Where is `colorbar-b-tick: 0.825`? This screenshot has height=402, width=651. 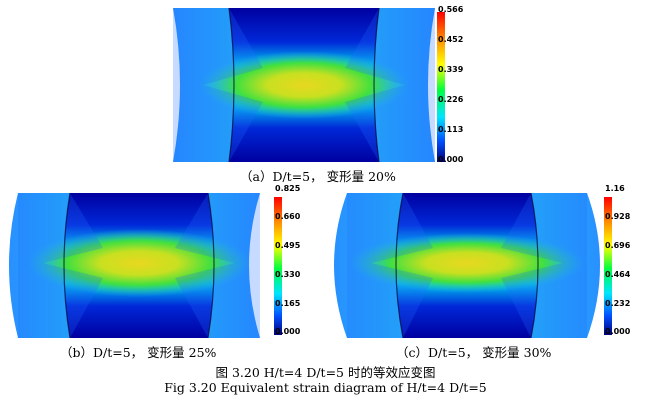 colorbar-b-tick: 0.825 is located at coordinates (288, 188).